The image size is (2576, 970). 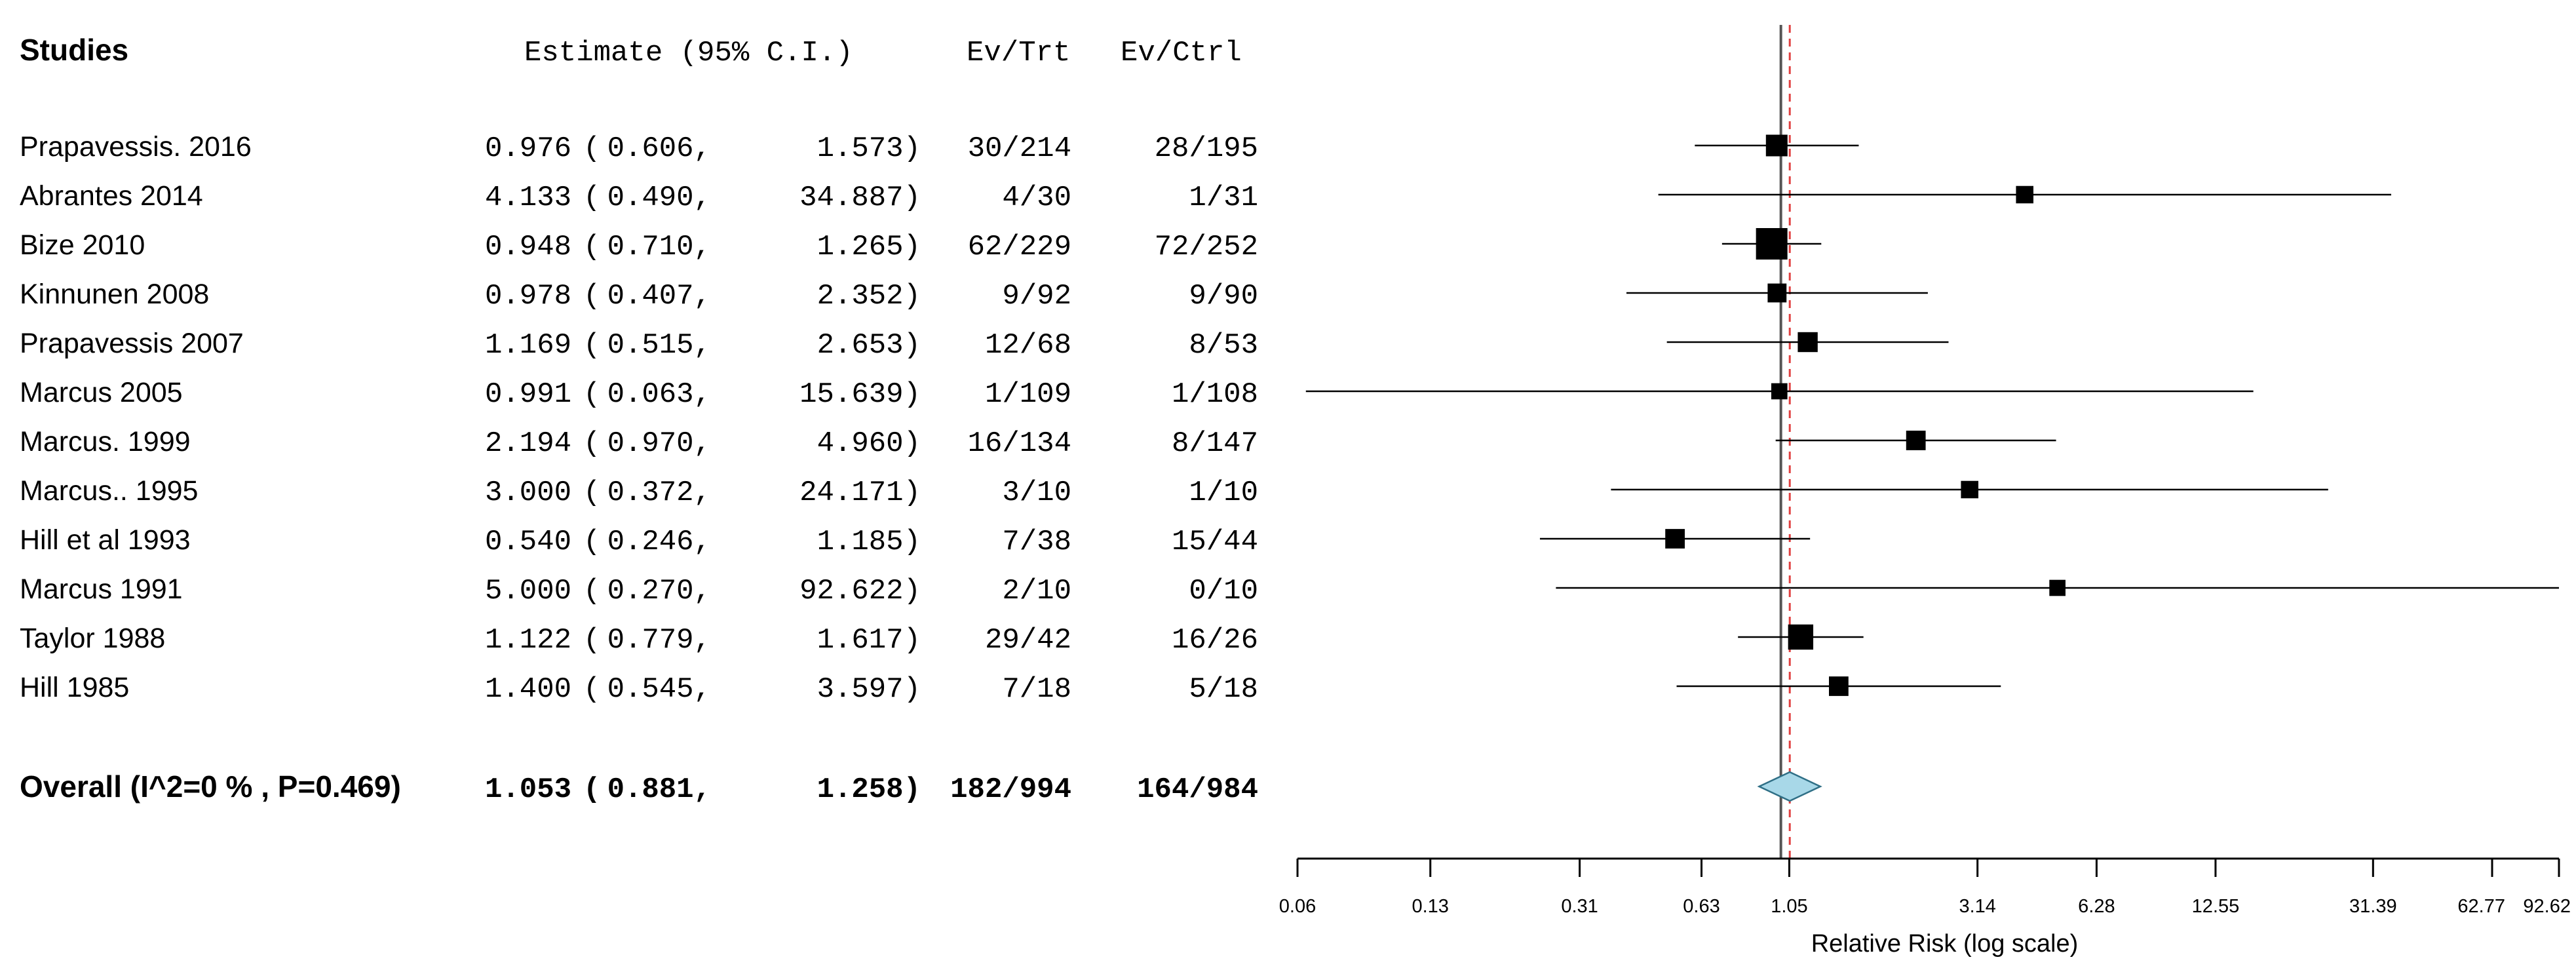 I want to click on events-control: 16/26, so click(x=1215, y=640).